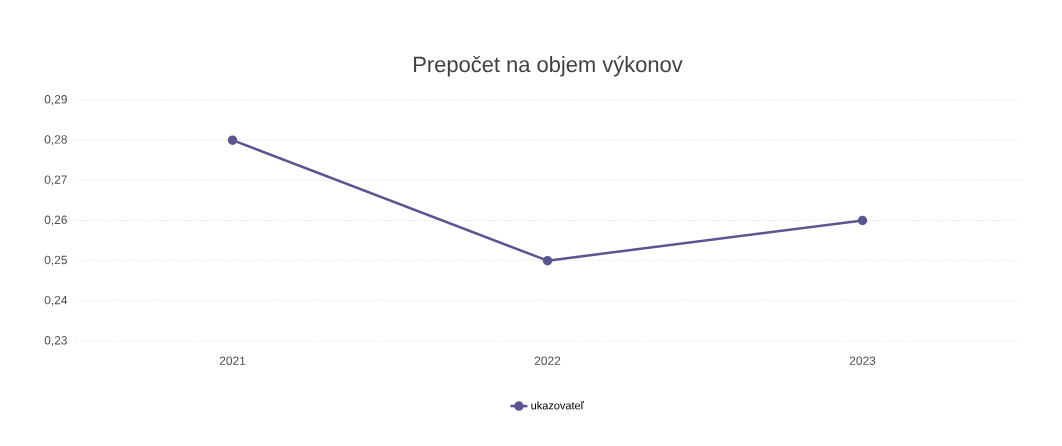 This screenshot has height=446, width=1062. What do you see at coordinates (55, 140) in the screenshot?
I see `y-tick-label: 0,28` at bounding box center [55, 140].